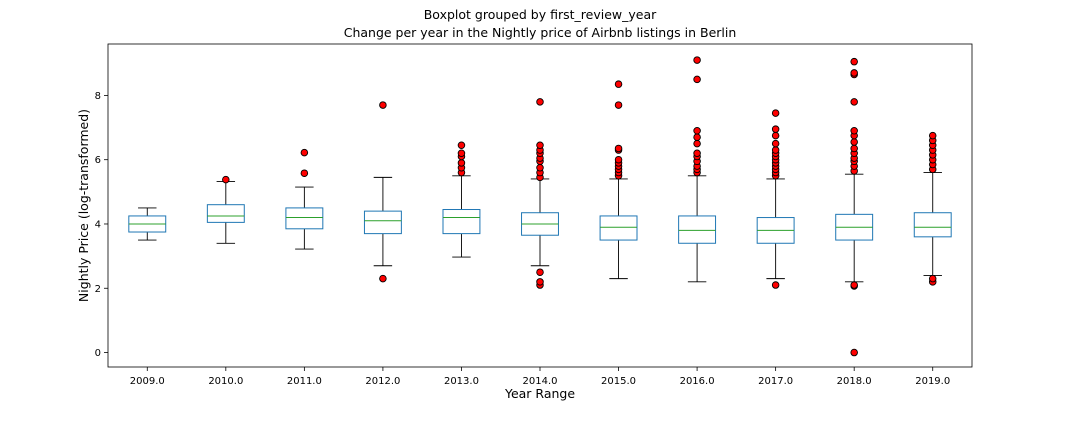 This screenshot has width=1080, height=432. What do you see at coordinates (618, 180) in the screenshot?
I see `box-group-2015.0` at bounding box center [618, 180].